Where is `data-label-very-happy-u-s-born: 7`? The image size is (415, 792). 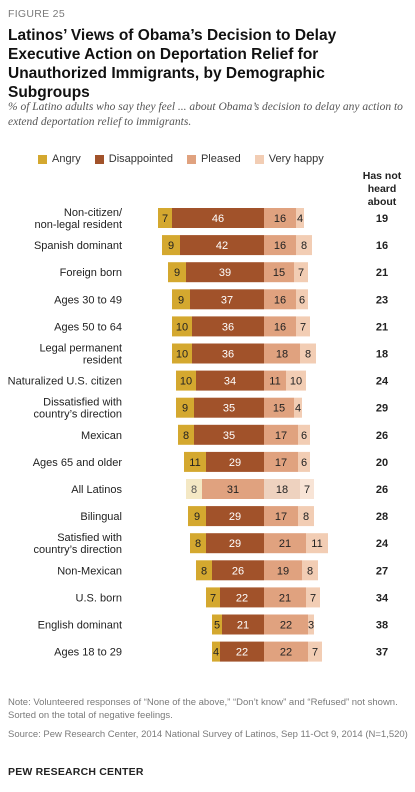 data-label-very-happy-u-s-born: 7 is located at coordinates (313, 598).